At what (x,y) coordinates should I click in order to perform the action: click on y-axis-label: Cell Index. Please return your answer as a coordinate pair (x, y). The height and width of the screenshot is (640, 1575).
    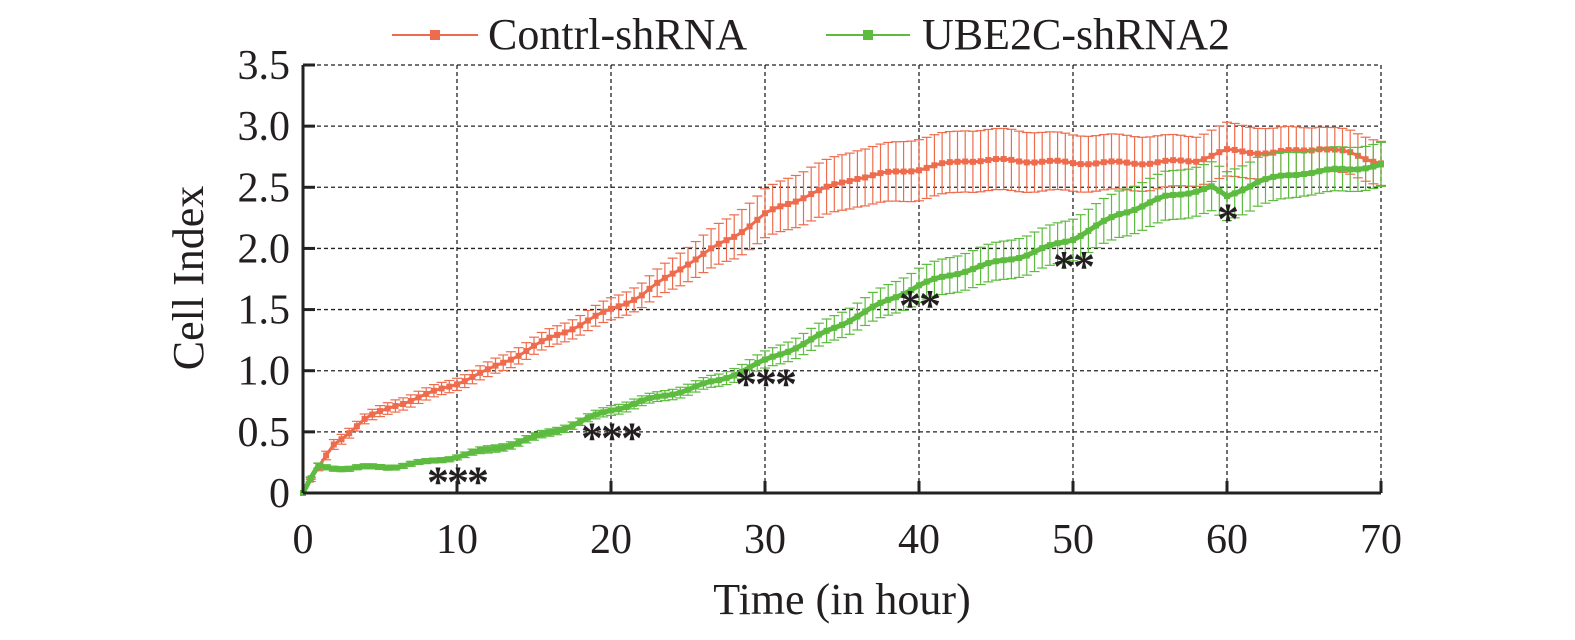
    Looking at the image, I should click on (188, 278).